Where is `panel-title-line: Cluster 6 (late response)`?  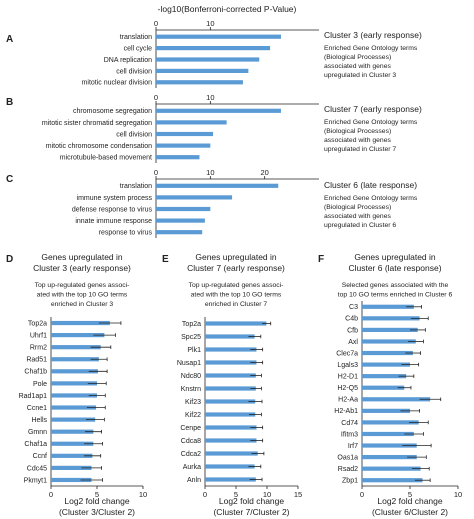 panel-title-line: Cluster 6 (late response) is located at coordinates (394, 268).